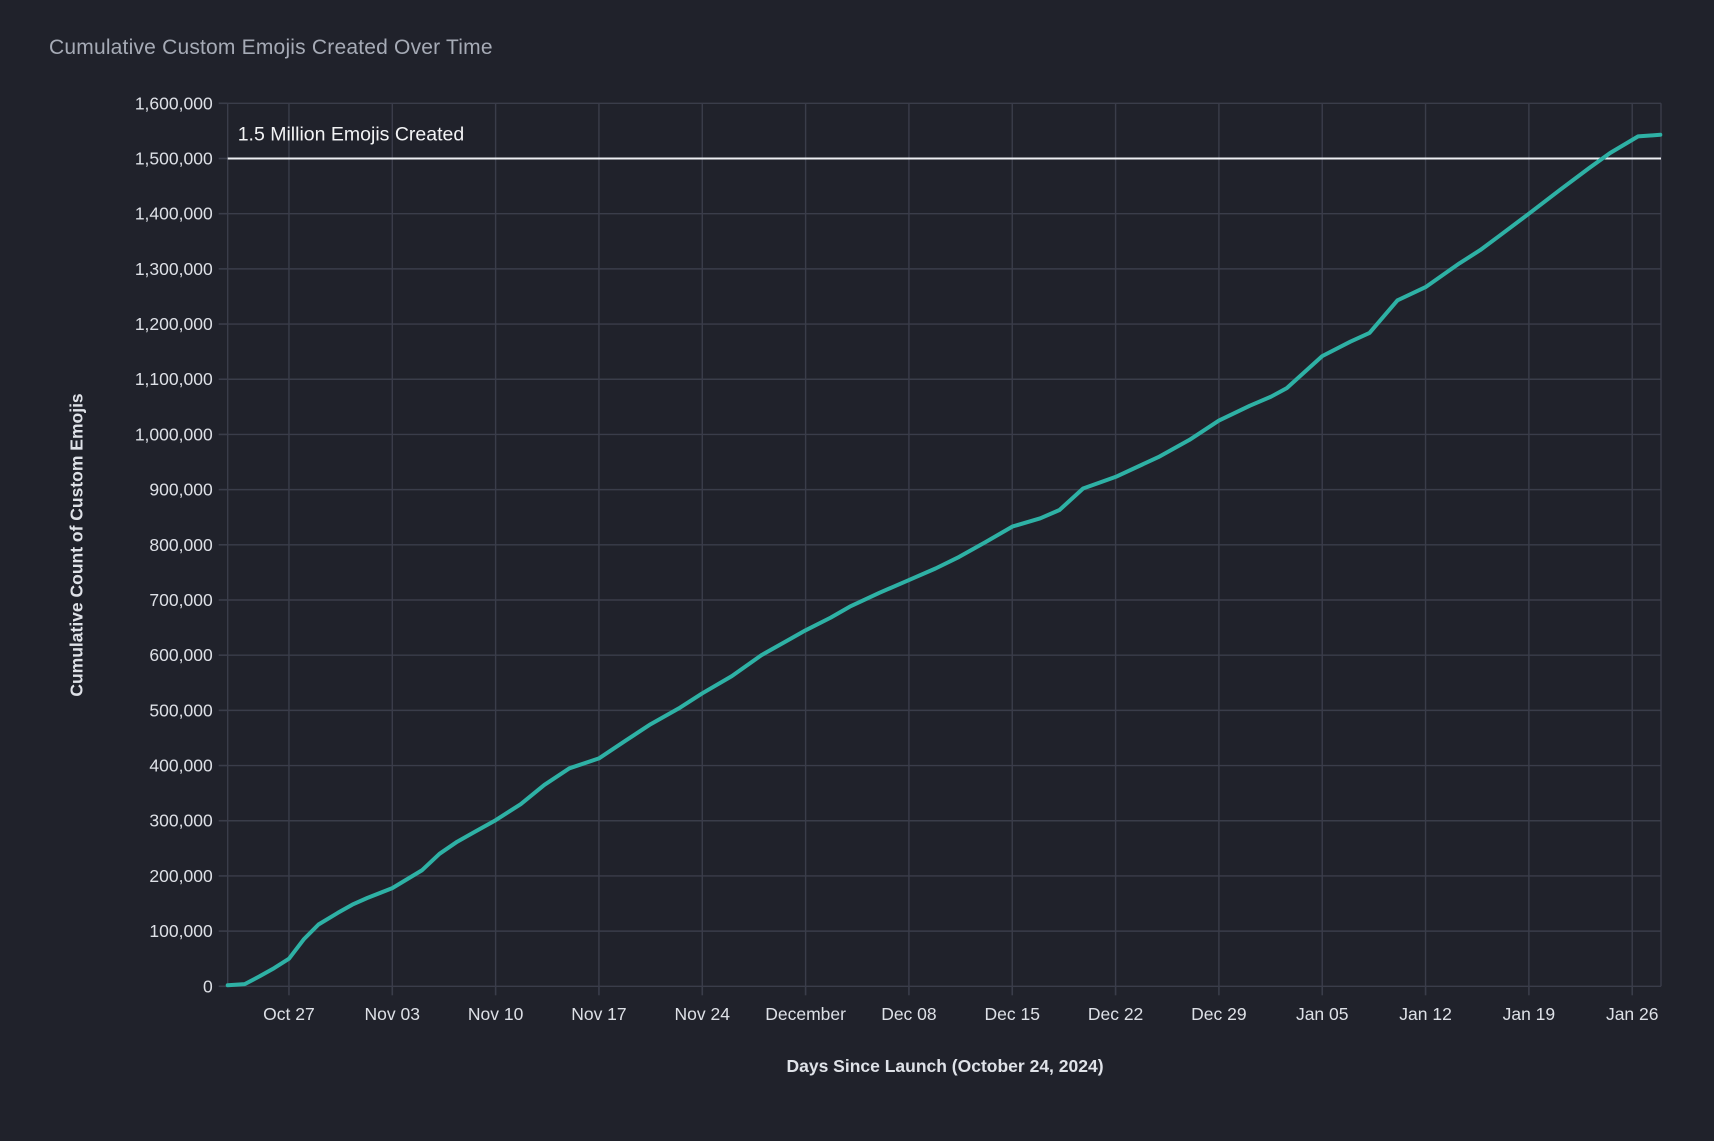 This screenshot has height=1141, width=1714. I want to click on x-tick-label: Jan 05, so click(1322, 1014).